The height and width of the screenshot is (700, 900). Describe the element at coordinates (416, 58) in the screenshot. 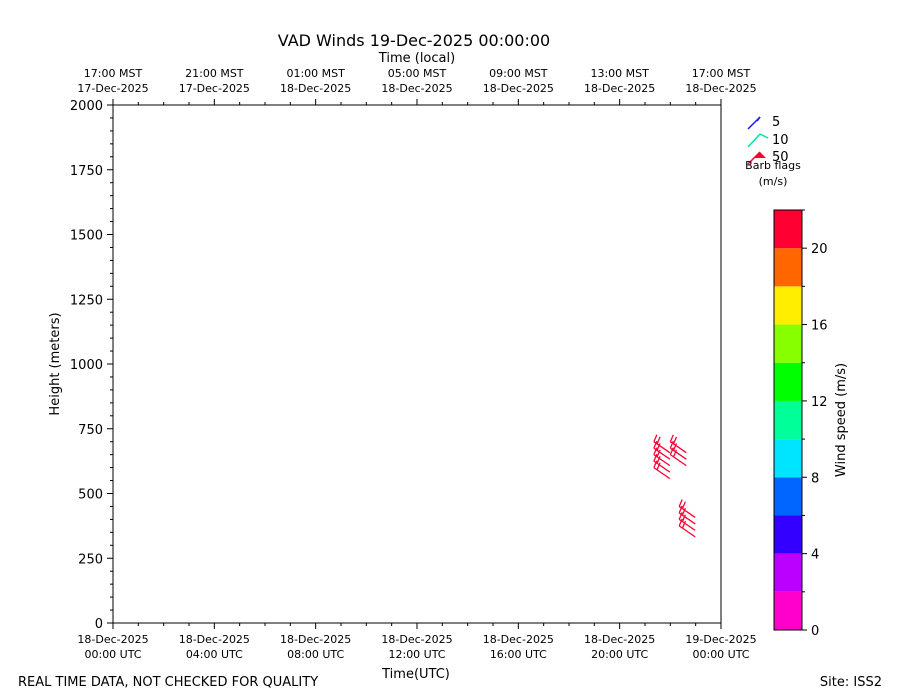

I see `top-axis-label: Time (local)` at that location.